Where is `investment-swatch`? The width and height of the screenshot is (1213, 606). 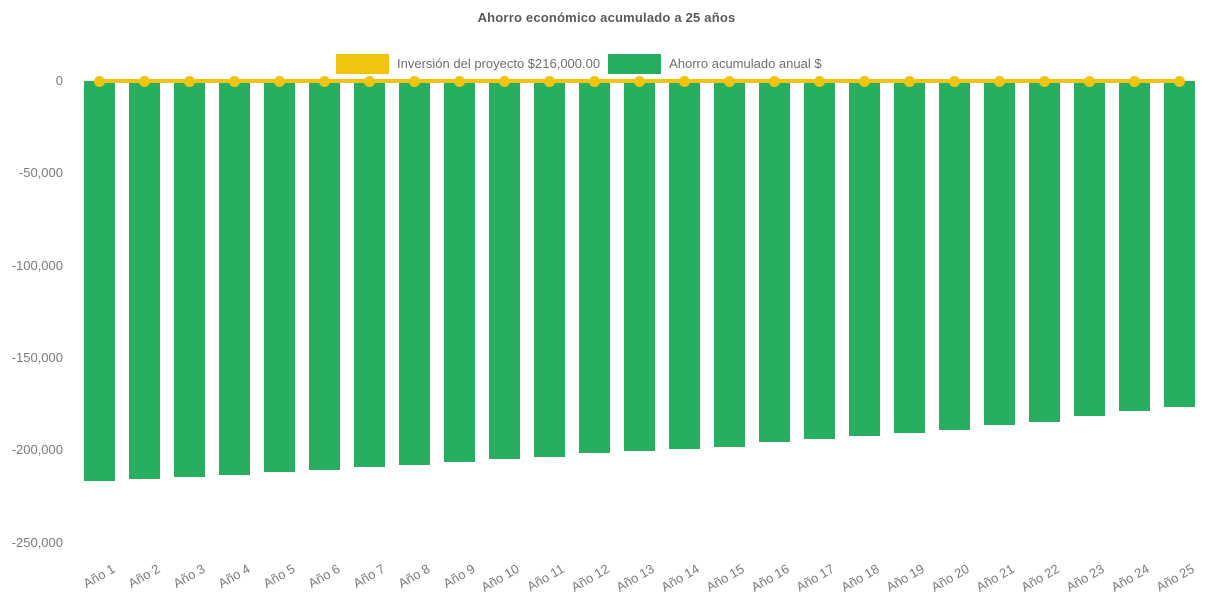
investment-swatch is located at coordinates (362, 63).